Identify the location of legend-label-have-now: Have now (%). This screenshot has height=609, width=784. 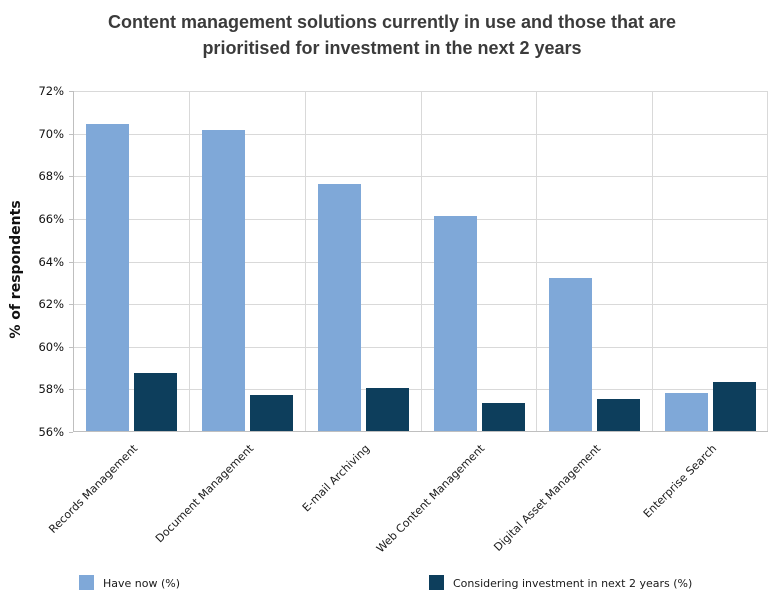
(142, 583).